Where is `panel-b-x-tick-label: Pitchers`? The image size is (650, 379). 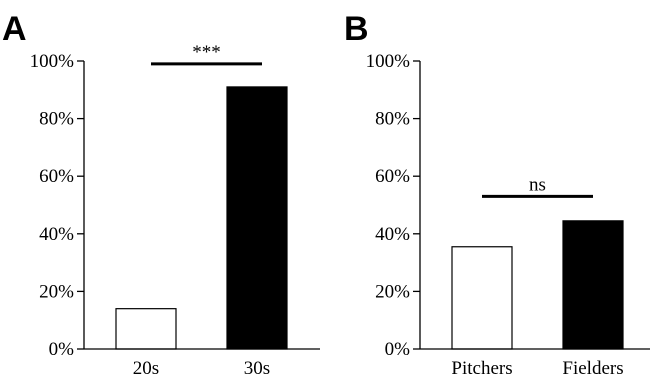
panel-b-x-tick-label: Pitchers is located at coordinates (481, 368).